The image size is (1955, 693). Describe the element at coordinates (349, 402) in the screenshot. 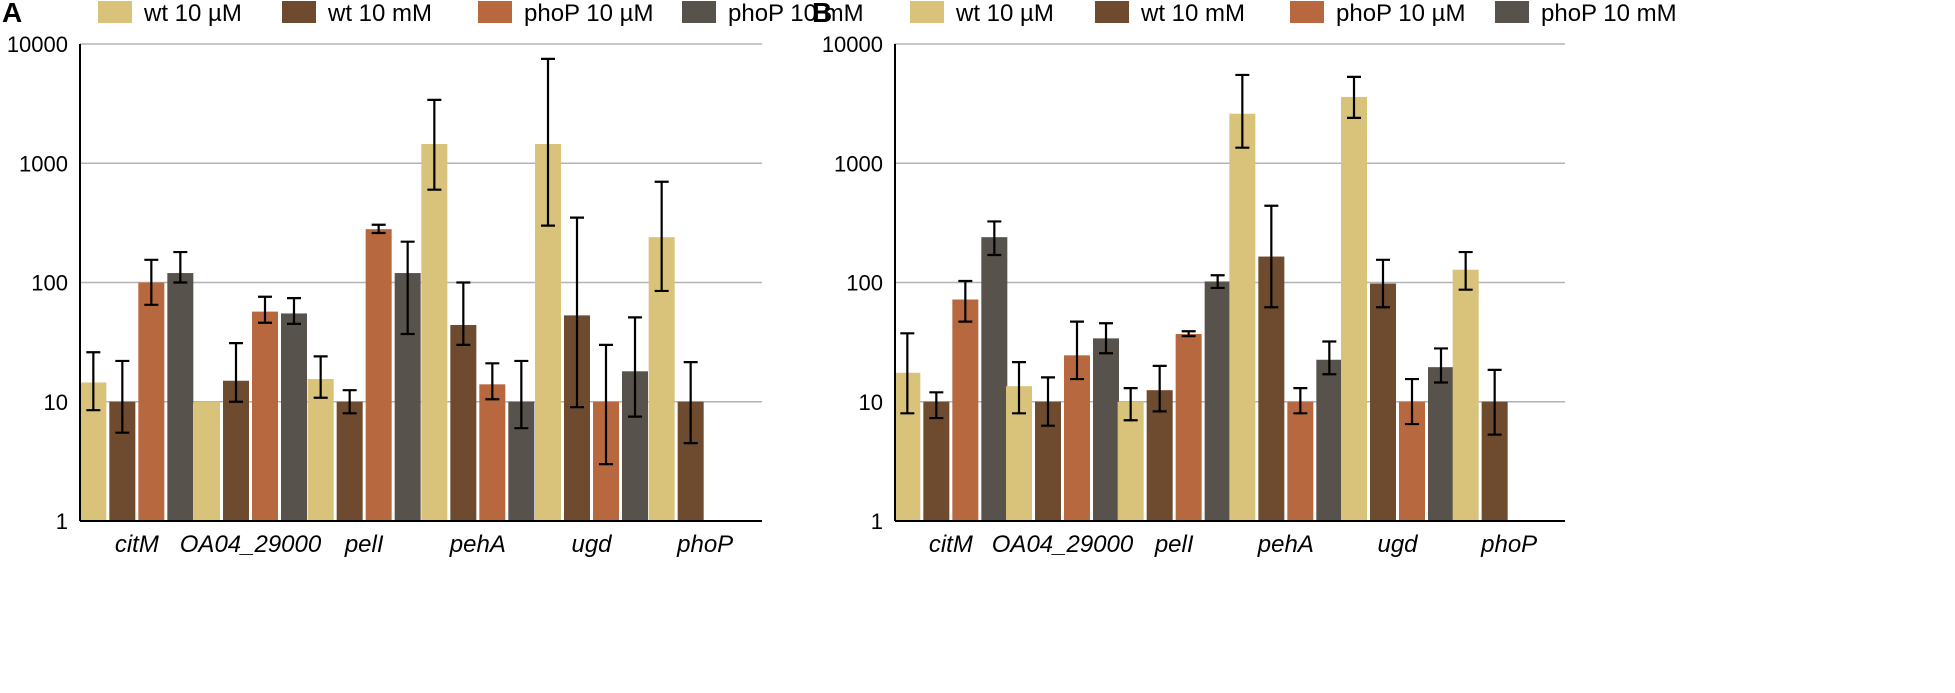

I see `error-bar-wt-10-mm-peli` at that location.